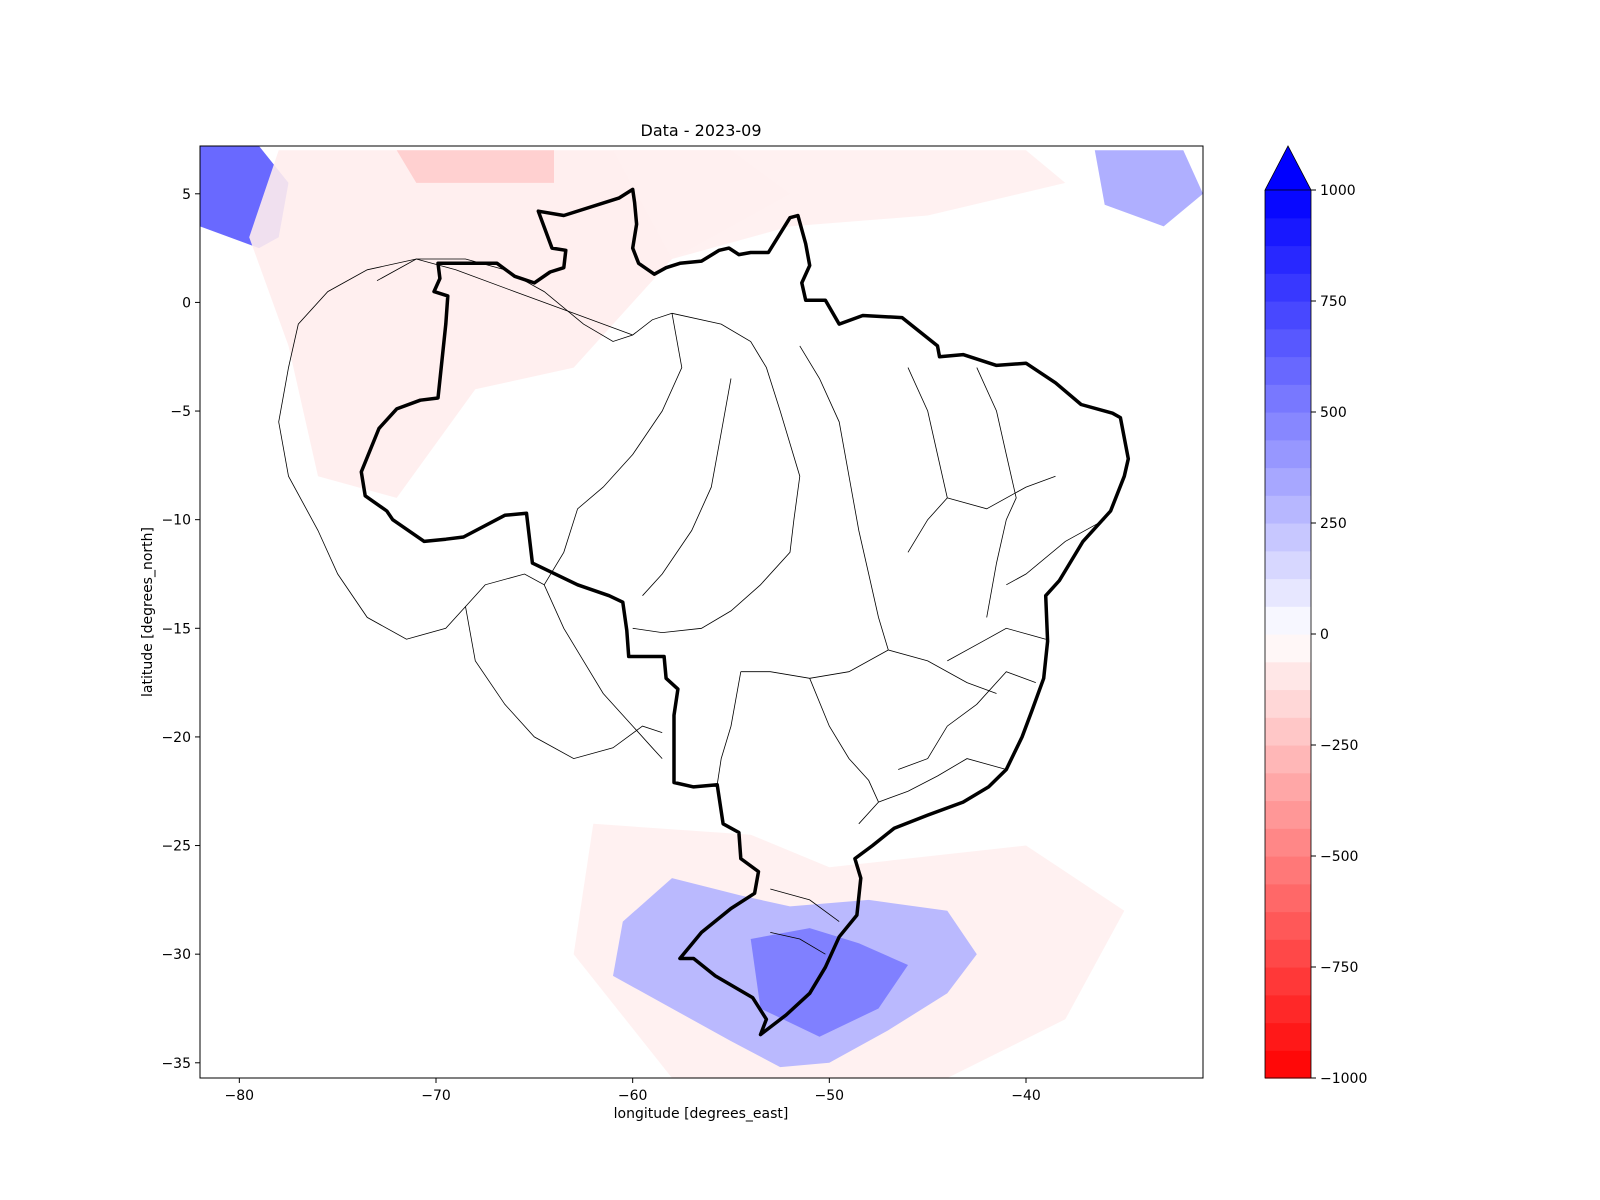  What do you see at coordinates (475, 166) in the screenshot?
I see `anomaly-region-northern-hotspot` at bounding box center [475, 166].